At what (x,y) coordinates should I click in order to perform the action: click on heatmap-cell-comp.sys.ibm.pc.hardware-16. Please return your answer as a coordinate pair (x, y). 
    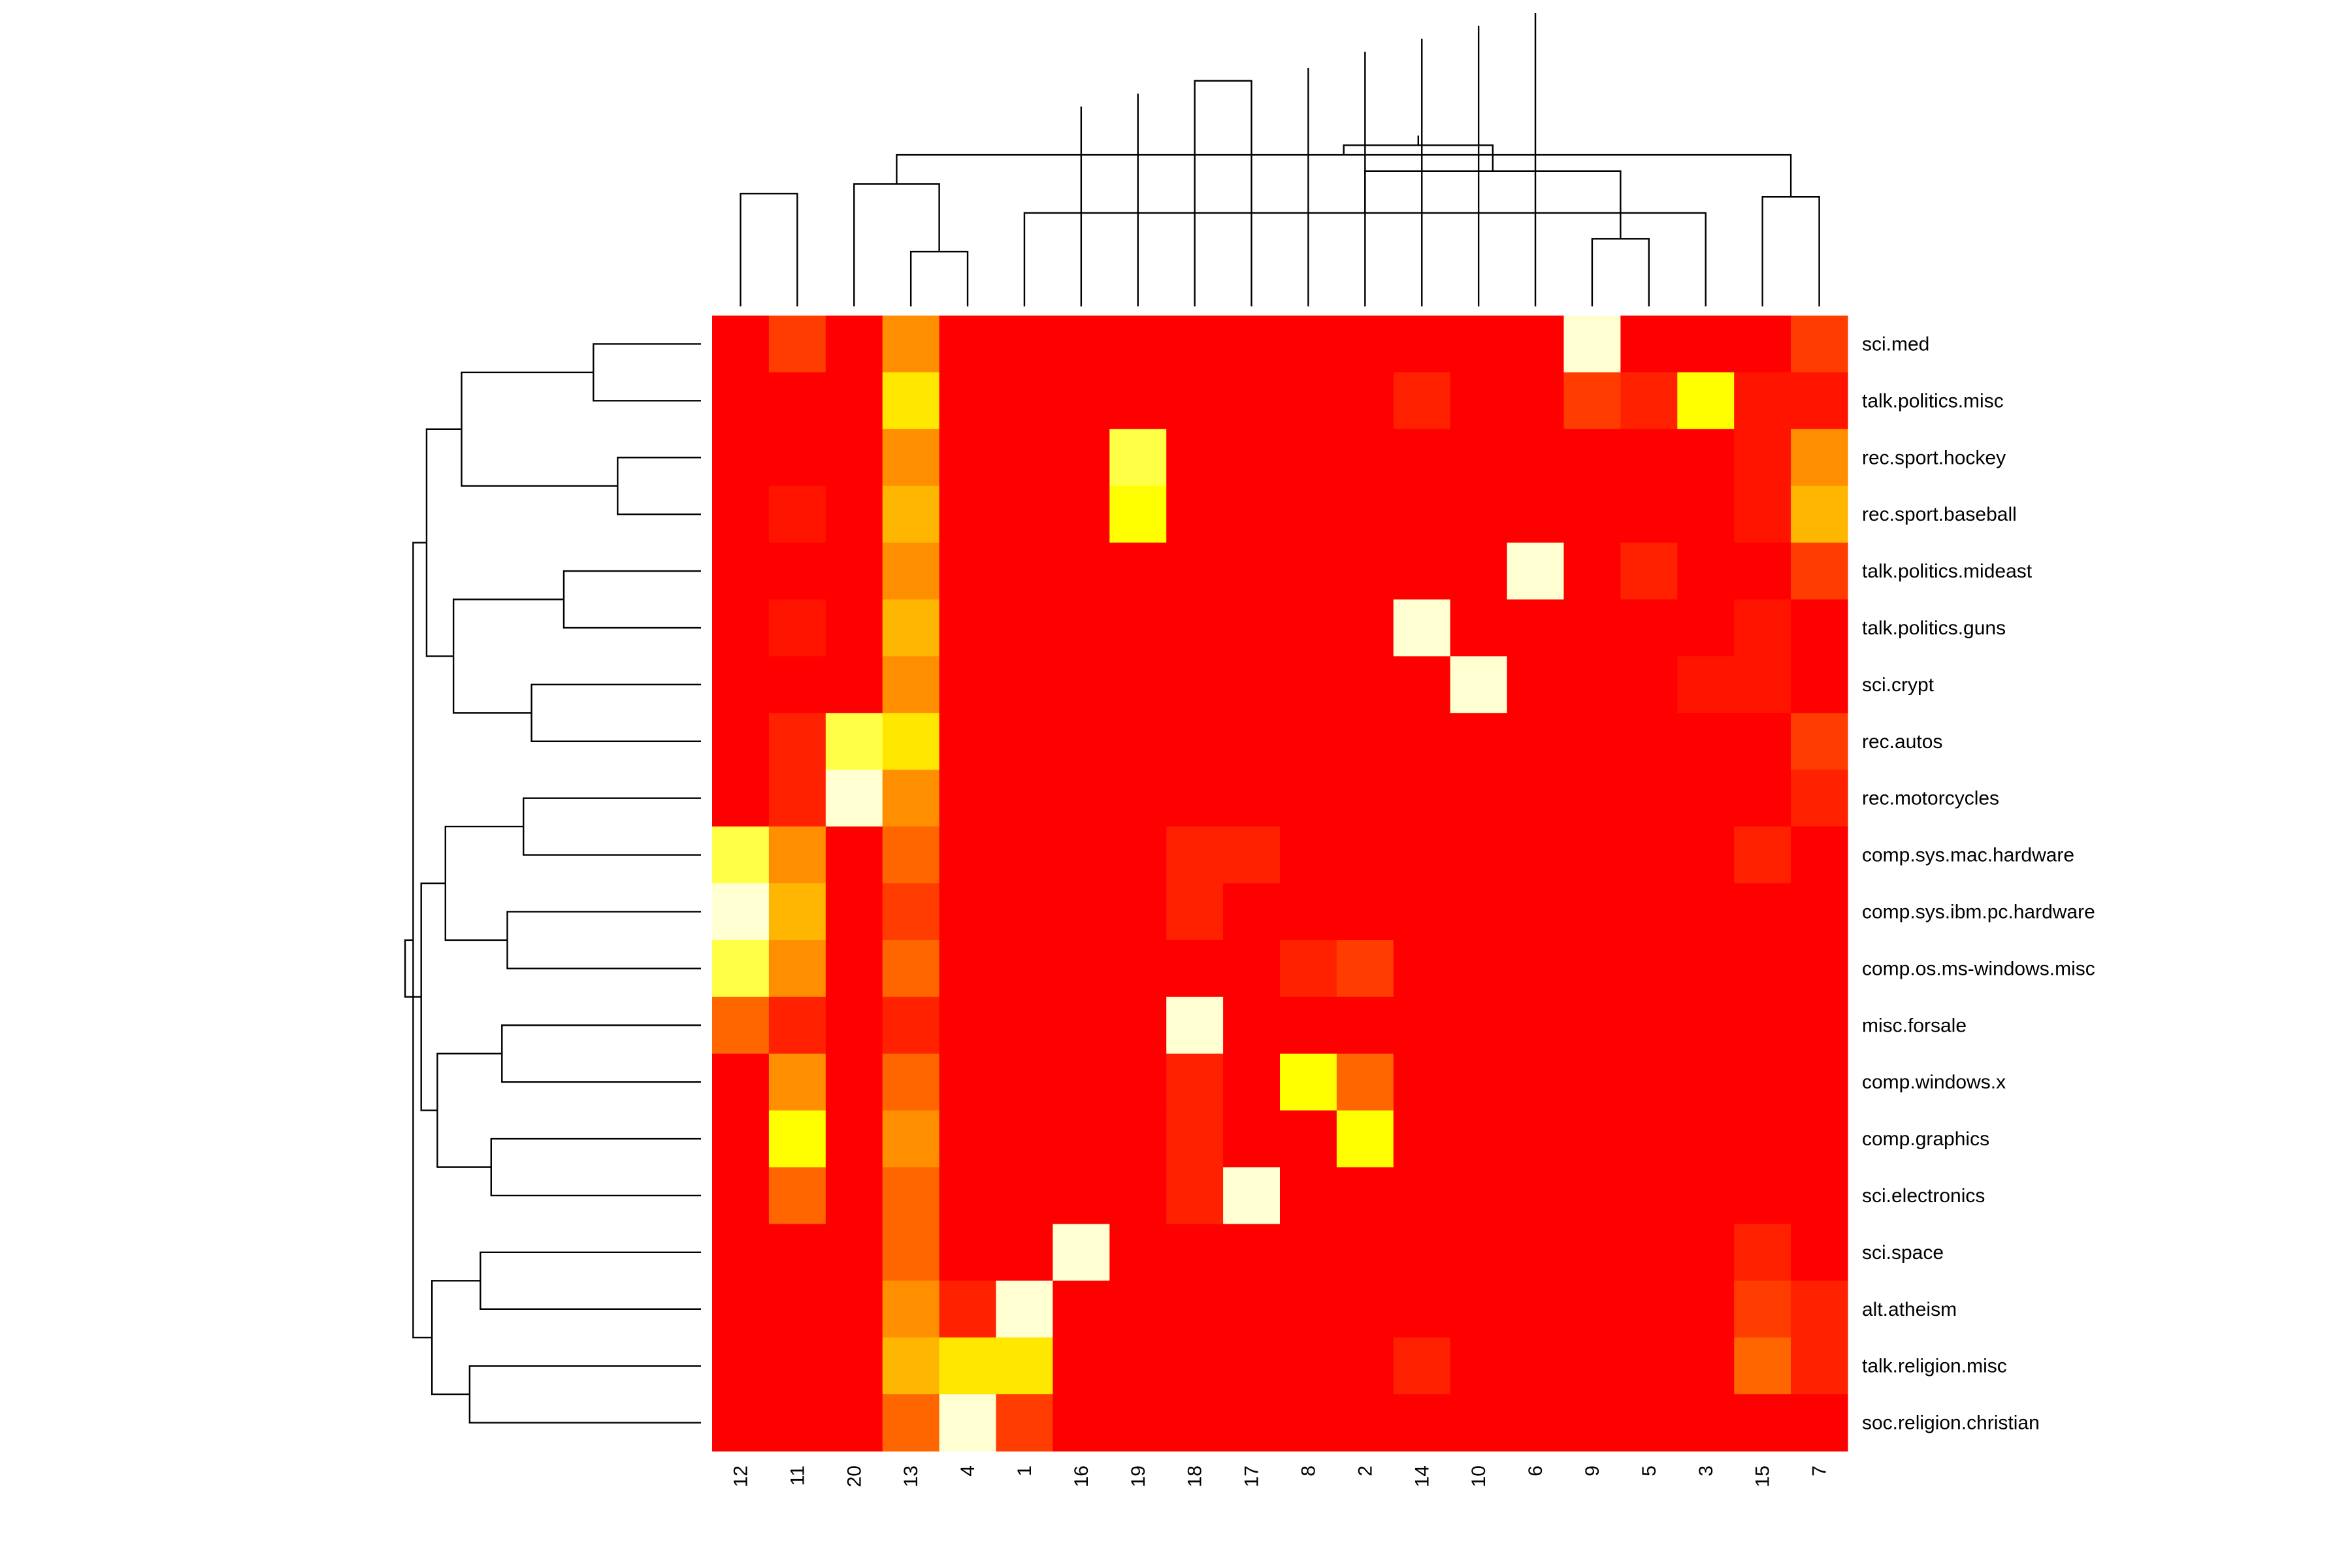
    Looking at the image, I should click on (1081, 912).